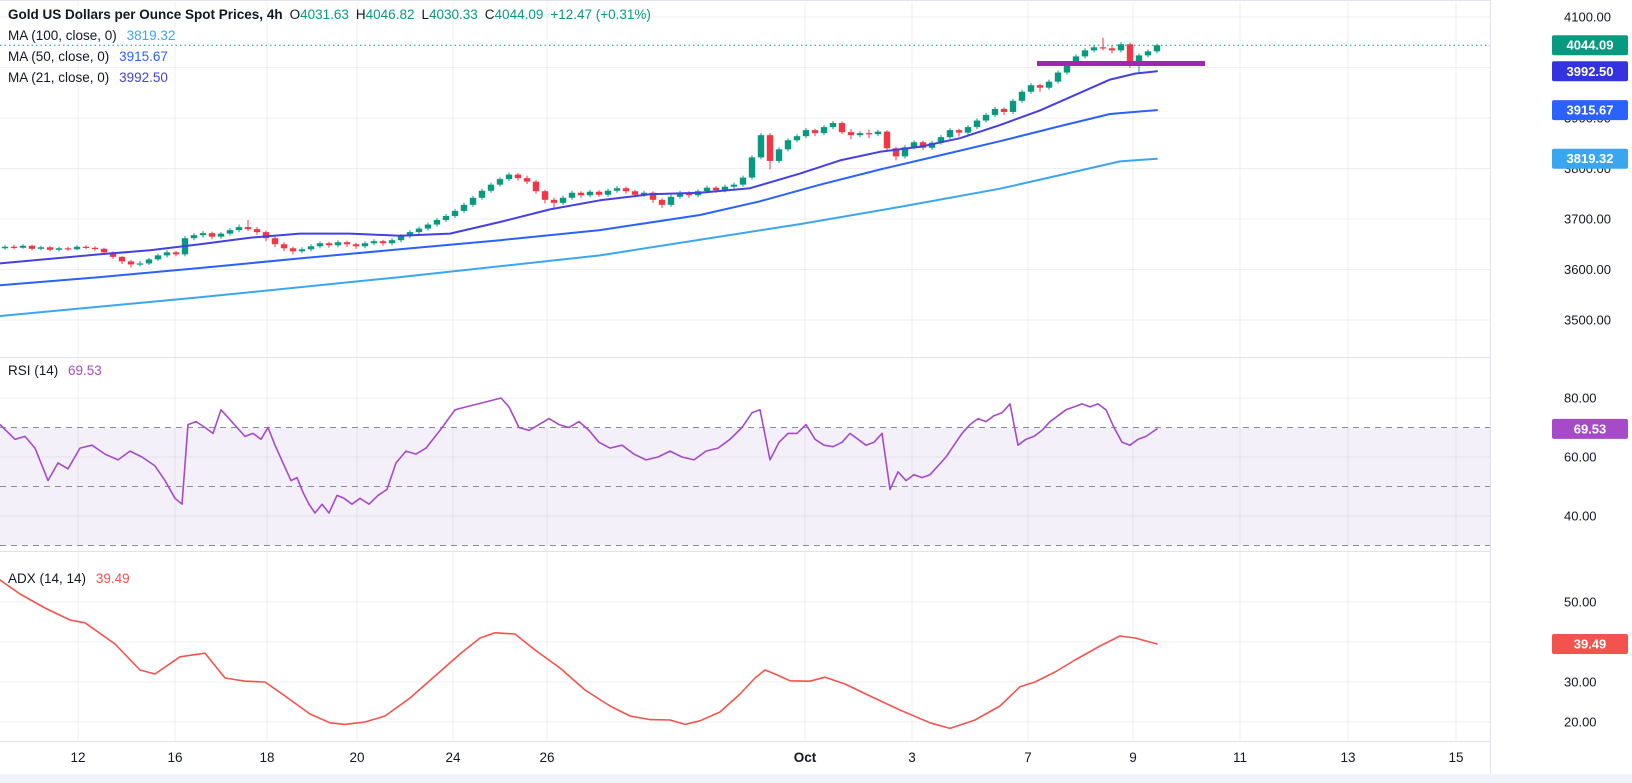 Image resolution: width=1632 pixels, height=783 pixels. I want to click on adx-badge-text: 39.49, so click(1590, 644).